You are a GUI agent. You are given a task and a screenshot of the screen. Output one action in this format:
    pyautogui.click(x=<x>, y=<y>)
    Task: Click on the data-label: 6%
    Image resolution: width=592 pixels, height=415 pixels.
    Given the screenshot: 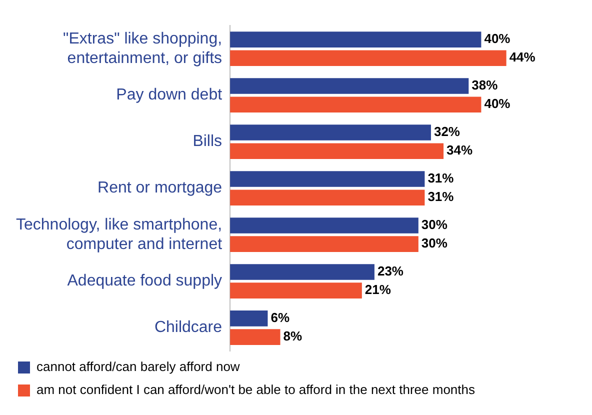 What is the action you would take?
    pyautogui.click(x=280, y=318)
    